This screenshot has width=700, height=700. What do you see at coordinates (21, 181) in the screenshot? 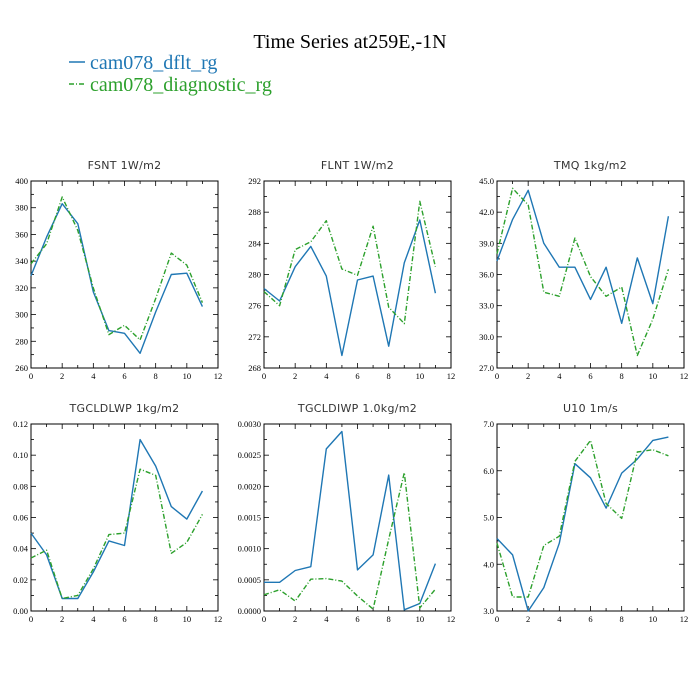
I see `y-tick-label: 400` at bounding box center [21, 181].